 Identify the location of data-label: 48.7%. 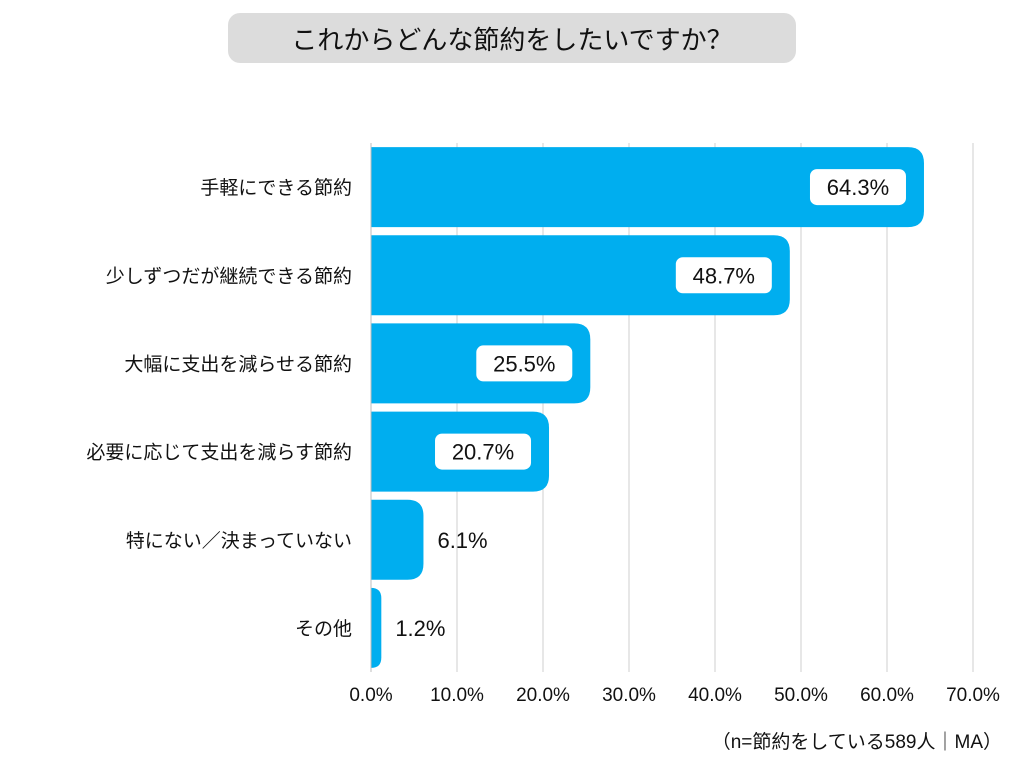
(724, 275).